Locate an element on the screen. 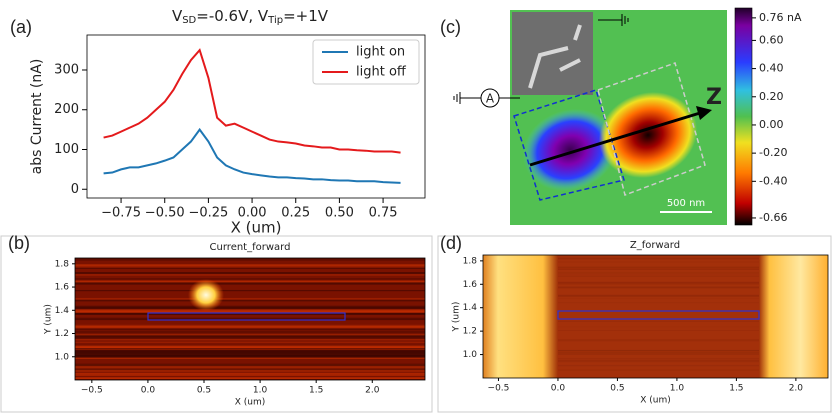  chart-title: VSD=-0.6V, VTip=+1V is located at coordinates (250, 17).